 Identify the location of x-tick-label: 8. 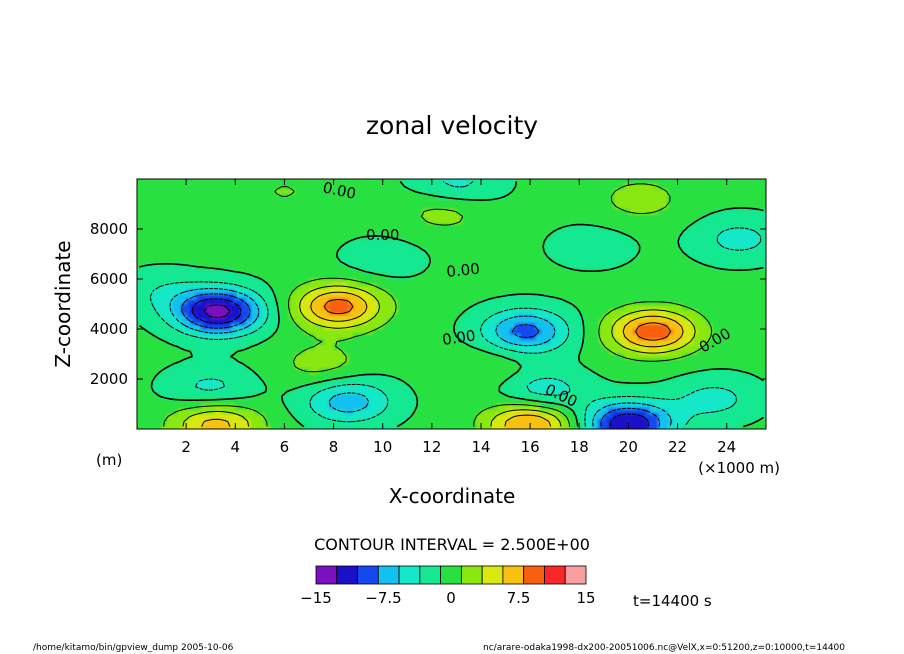
(334, 447).